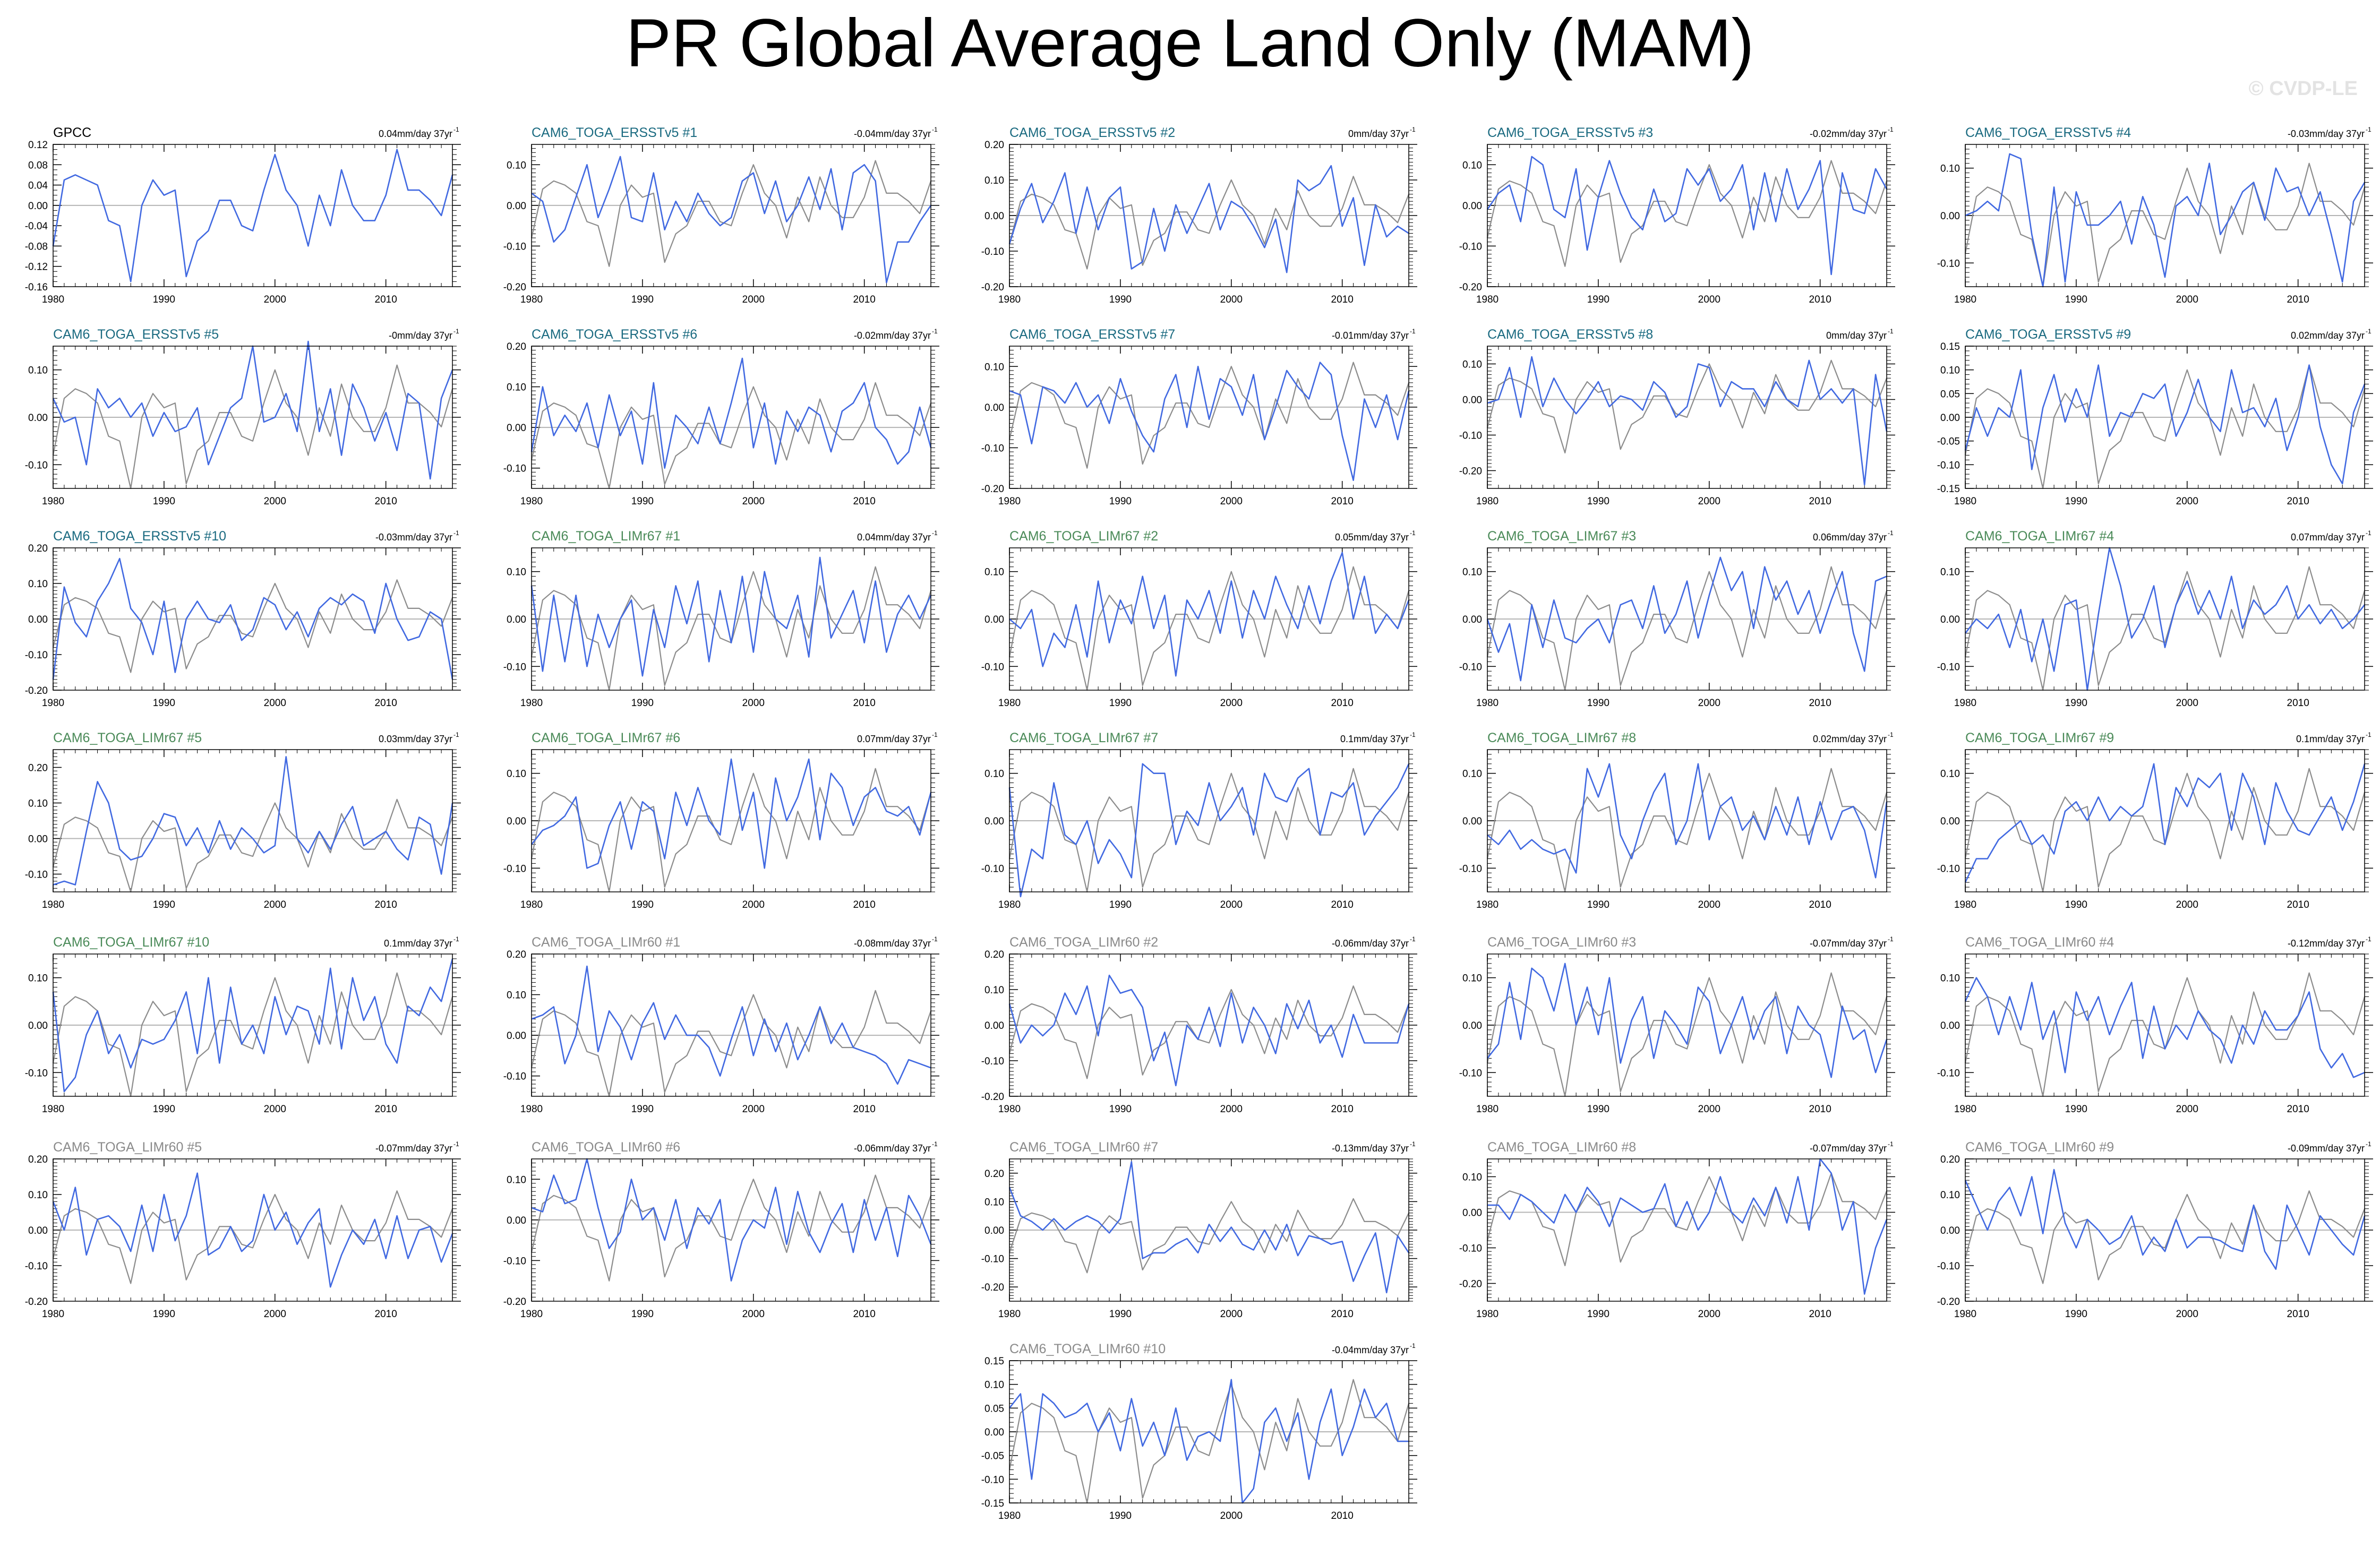 The width and height of the screenshot is (2380, 1547). I want to click on y-tick-label: -0.15, so click(1948, 489).